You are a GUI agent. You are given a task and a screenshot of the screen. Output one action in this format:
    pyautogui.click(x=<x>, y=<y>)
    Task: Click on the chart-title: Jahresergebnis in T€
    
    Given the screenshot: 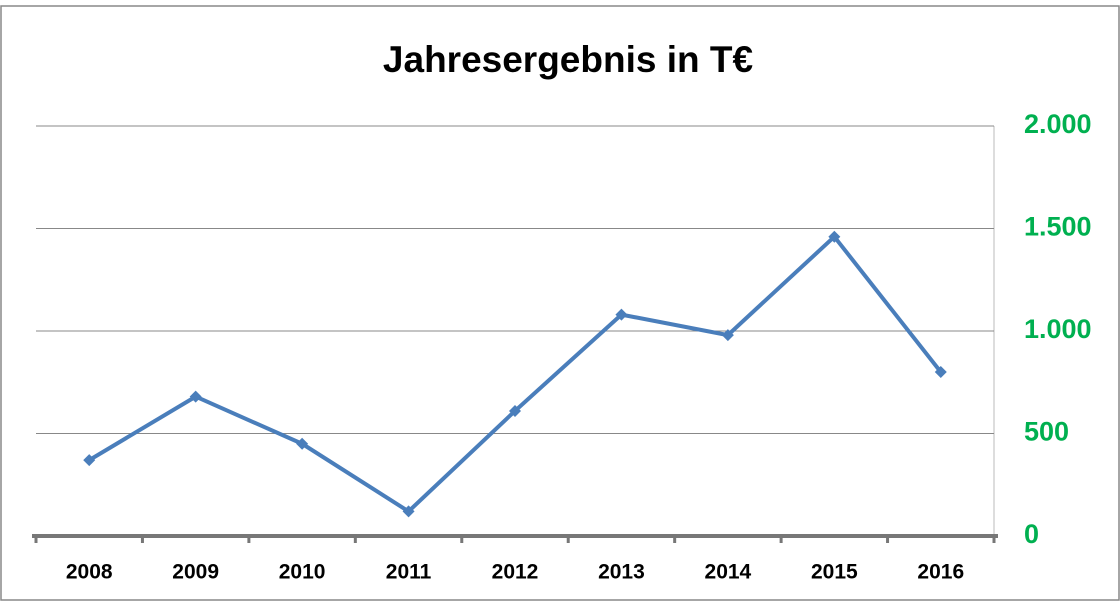 What is the action you would take?
    pyautogui.click(x=568, y=59)
    